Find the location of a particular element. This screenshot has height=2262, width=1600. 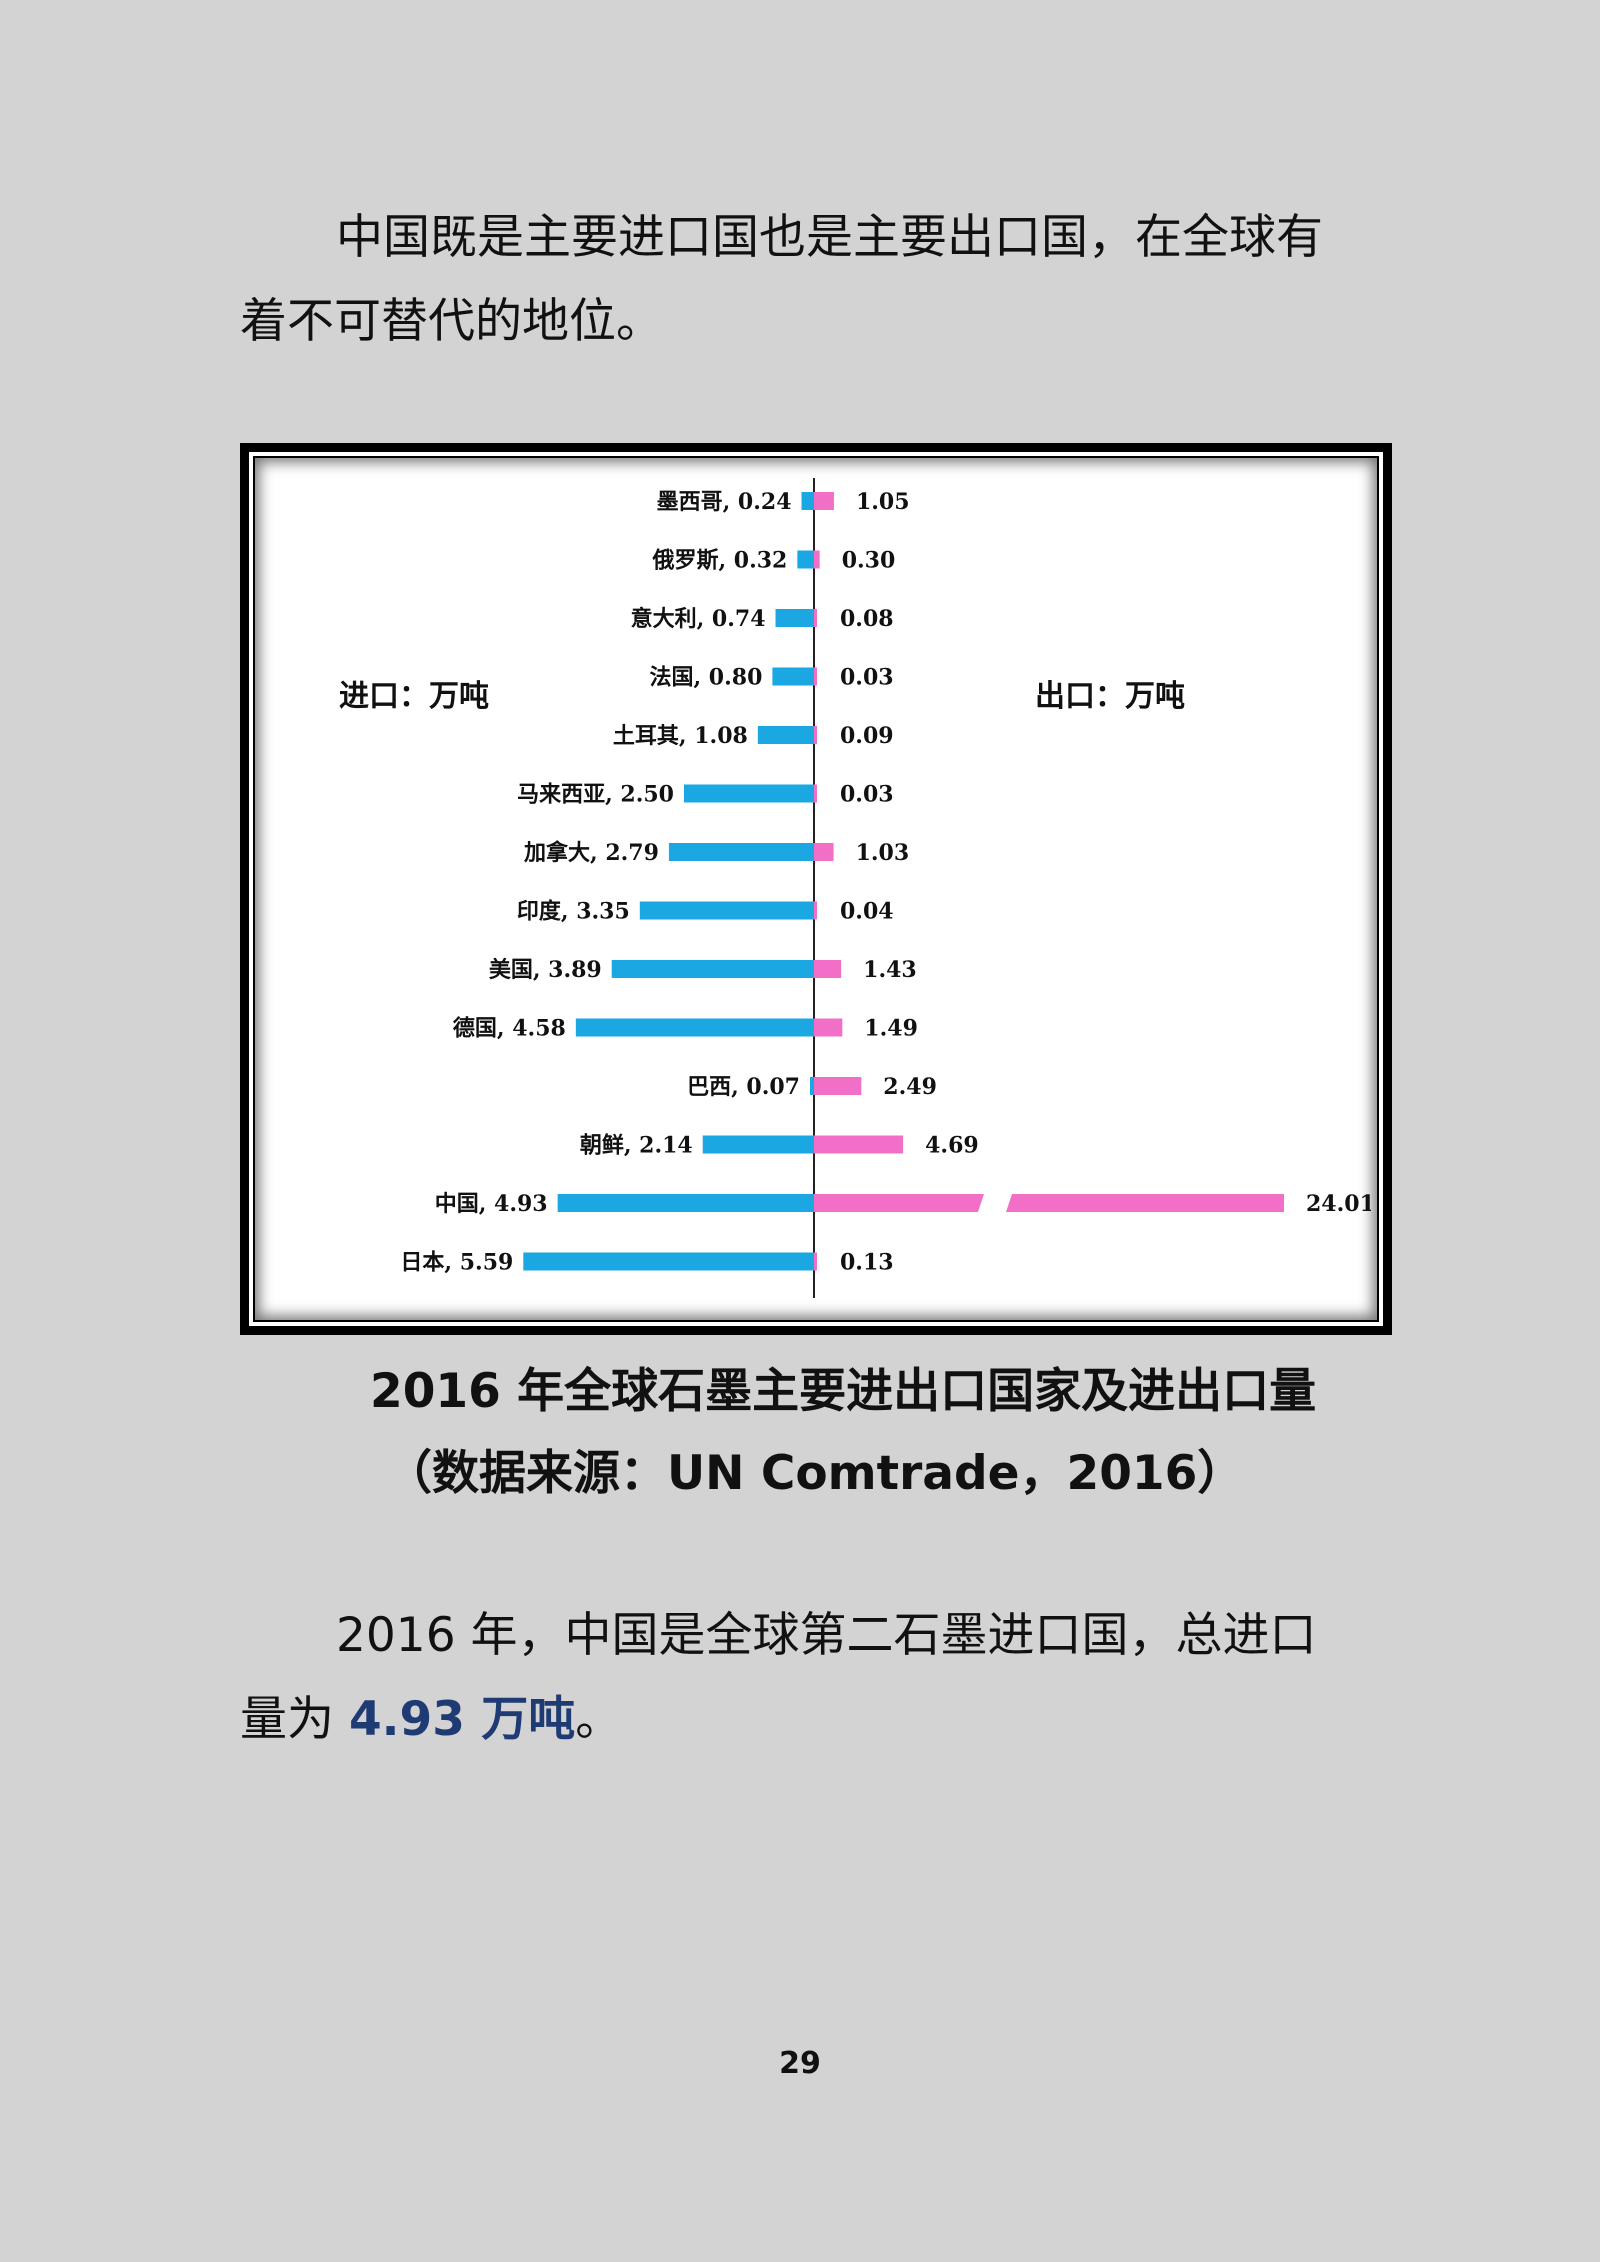

figure-caption-title: 2016 年全球石墨主要进出口国家及进出口量 is located at coordinates (843, 1391).